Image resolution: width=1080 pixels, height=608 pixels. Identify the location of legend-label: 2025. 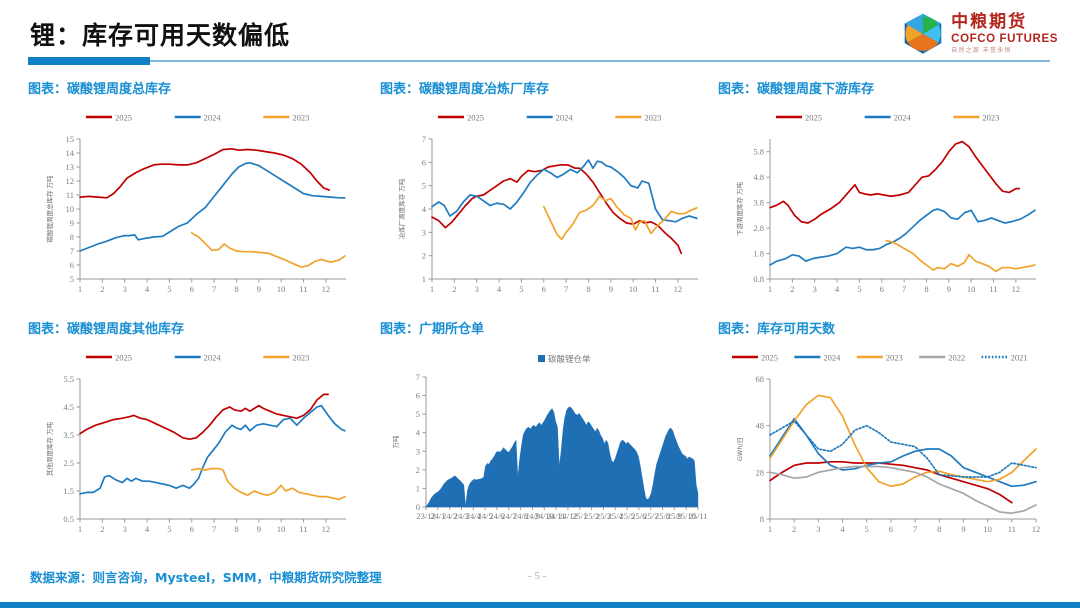
(123, 358).